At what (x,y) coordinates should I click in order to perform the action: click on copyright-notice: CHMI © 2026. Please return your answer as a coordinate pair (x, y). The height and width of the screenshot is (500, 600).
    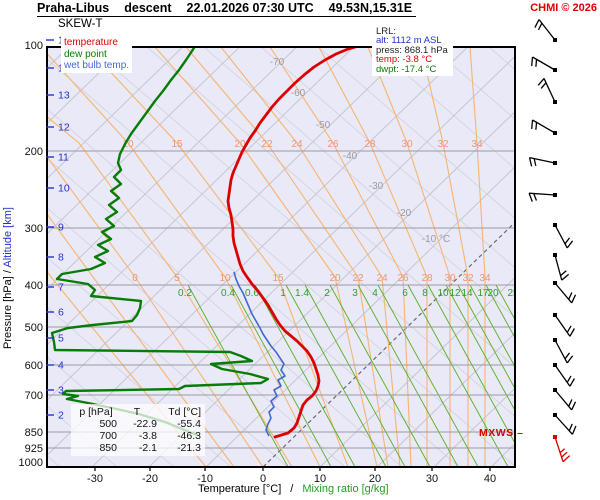
    Looking at the image, I should click on (563, 8).